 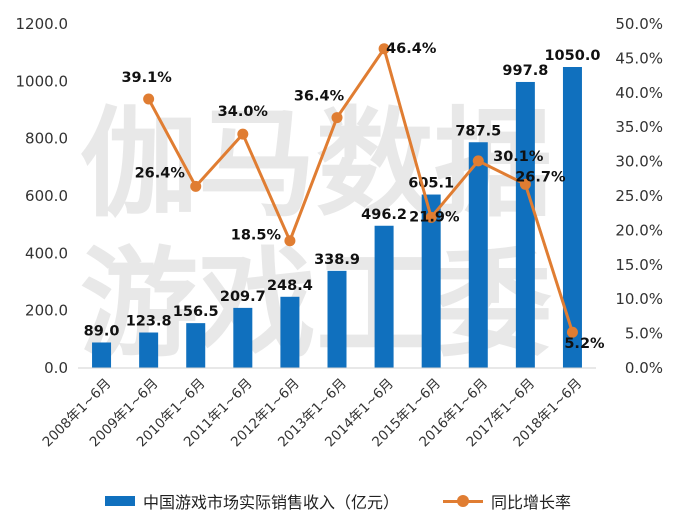 I want to click on legend-item-growth: 同比增长率, so click(x=507, y=501).